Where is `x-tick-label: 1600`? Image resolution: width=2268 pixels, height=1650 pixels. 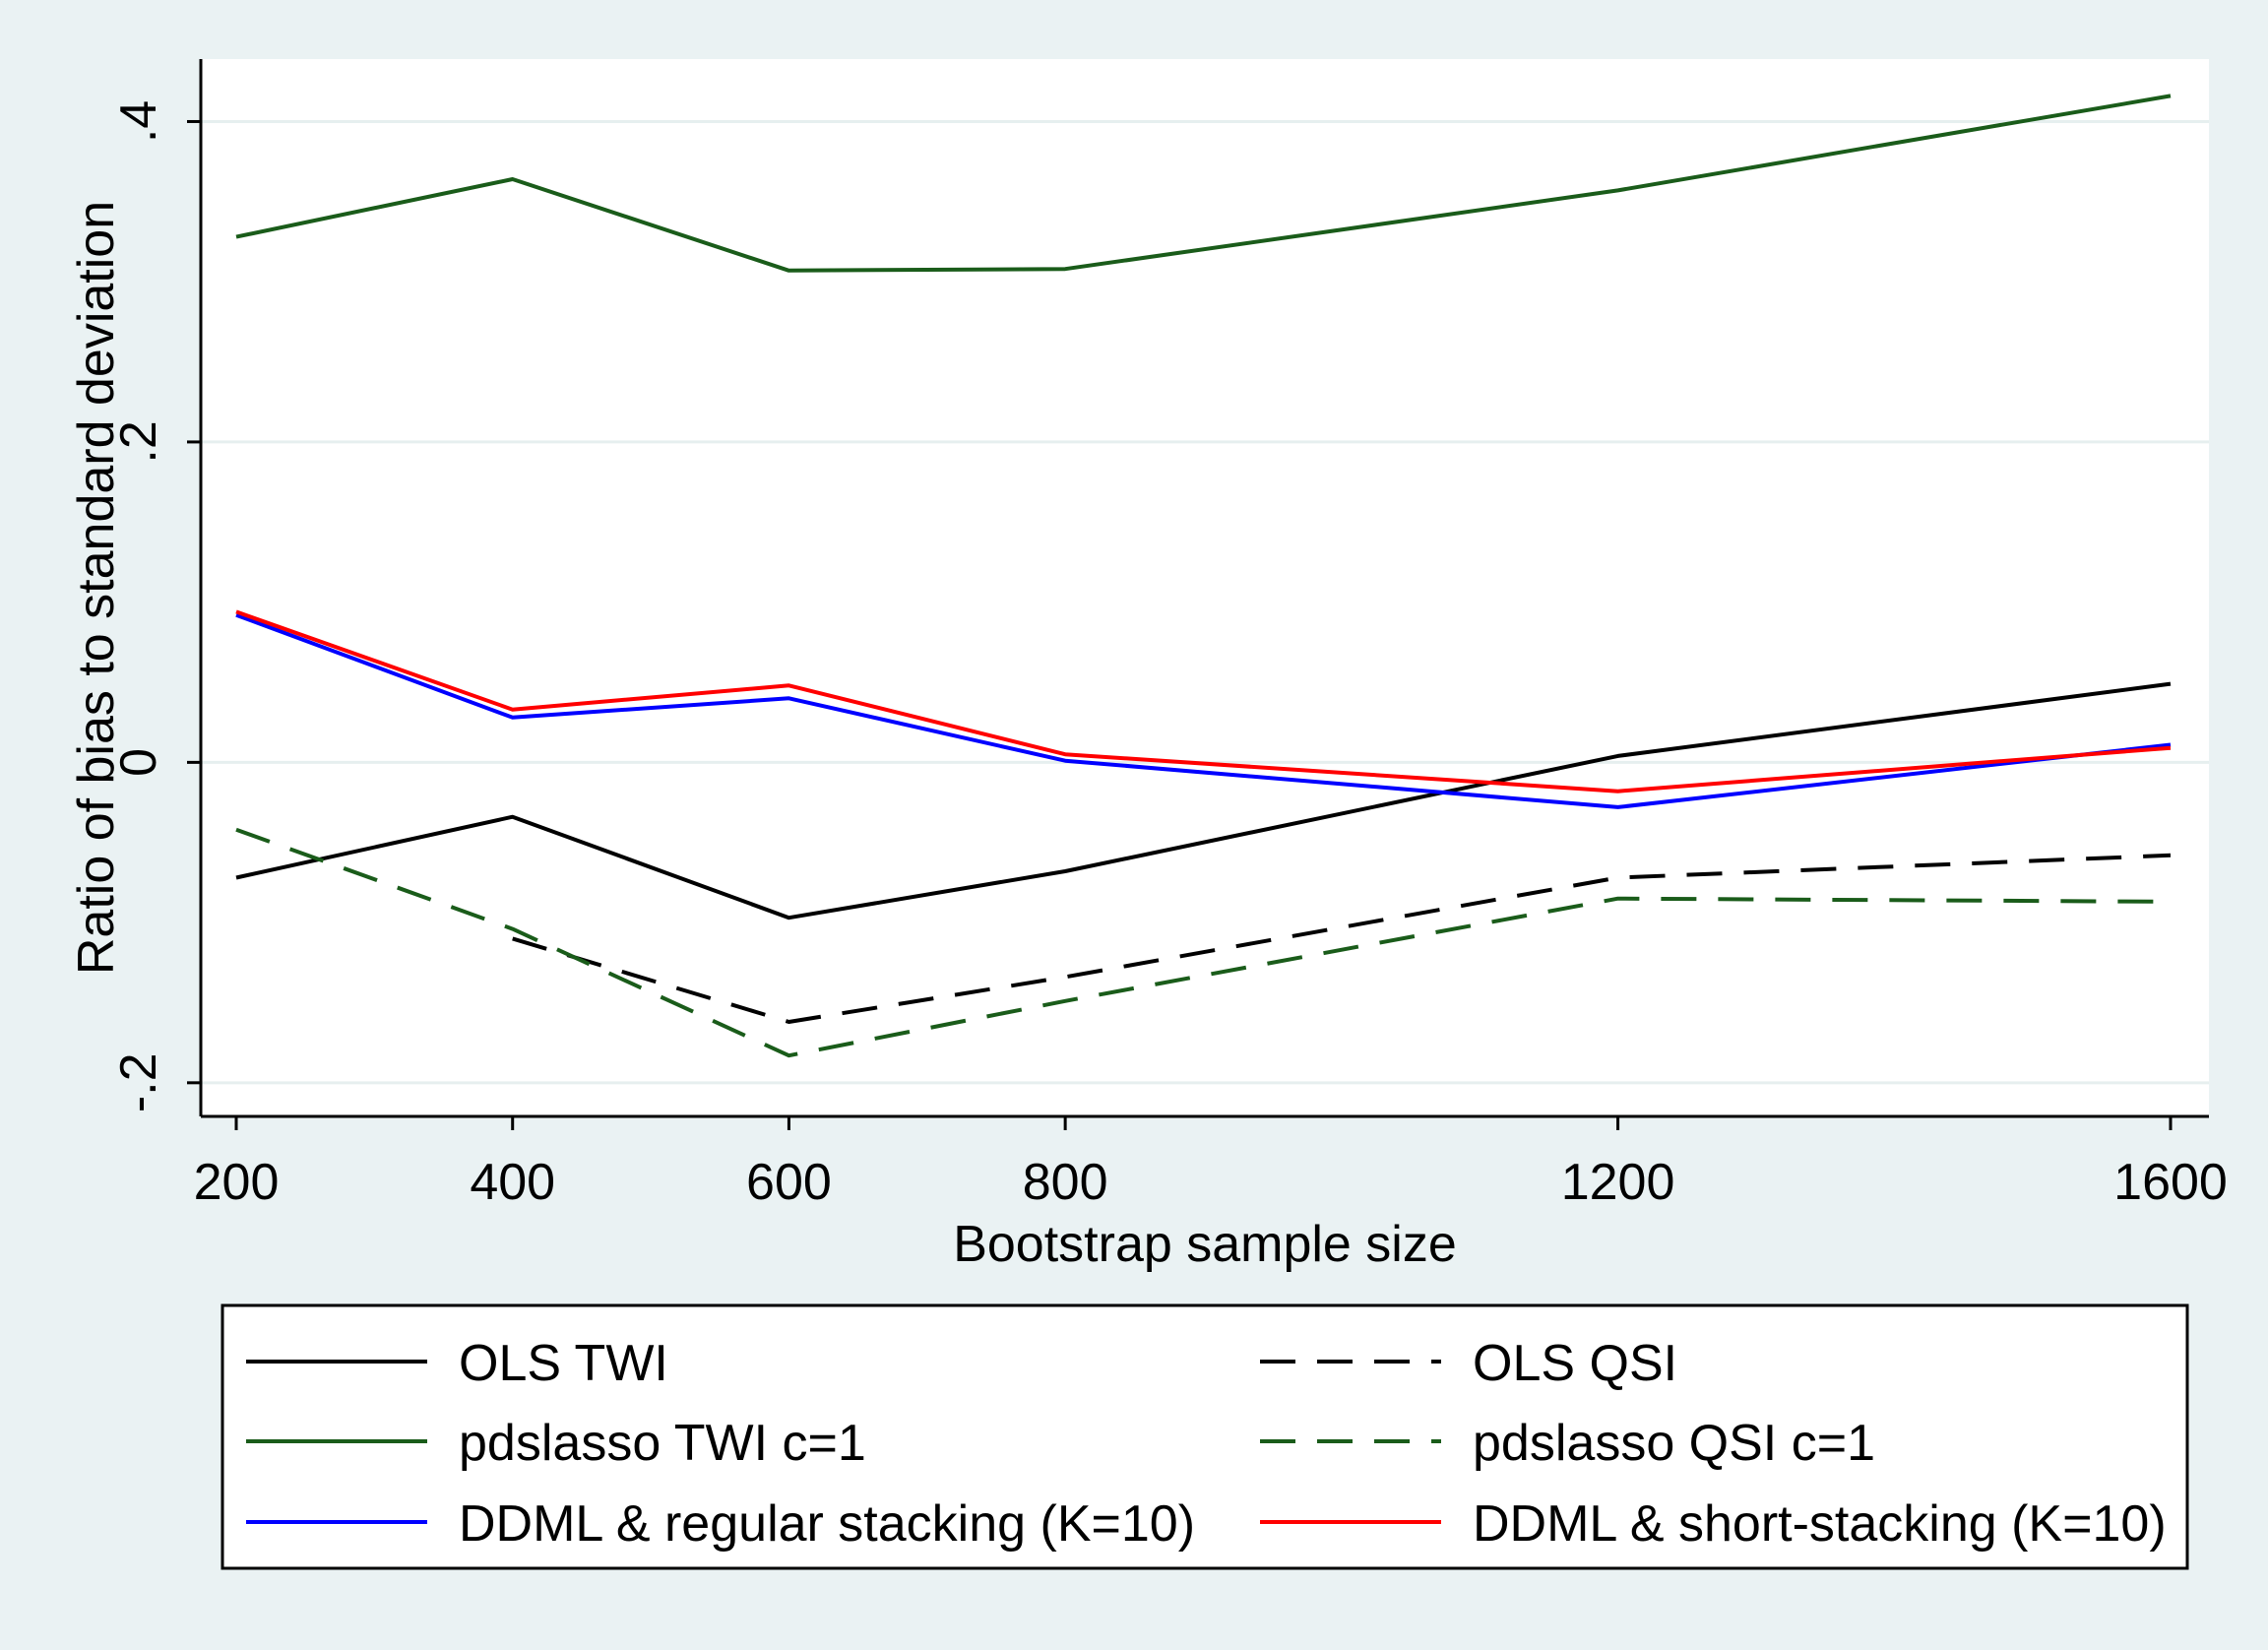 x-tick-label: 1600 is located at coordinates (2170, 1182).